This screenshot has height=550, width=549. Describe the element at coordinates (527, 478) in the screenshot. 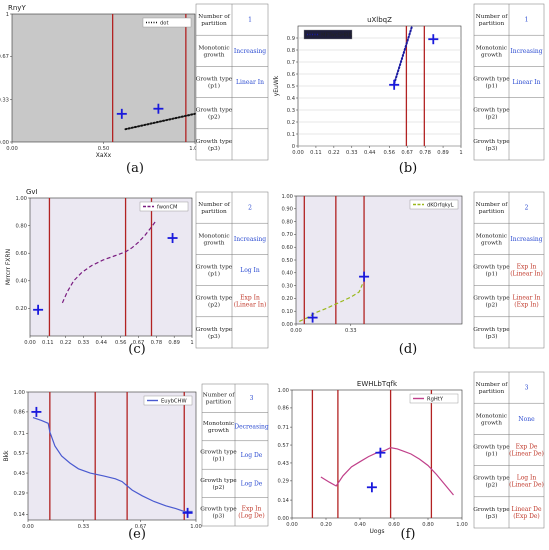

I see `table-value-line: Log In` at that location.